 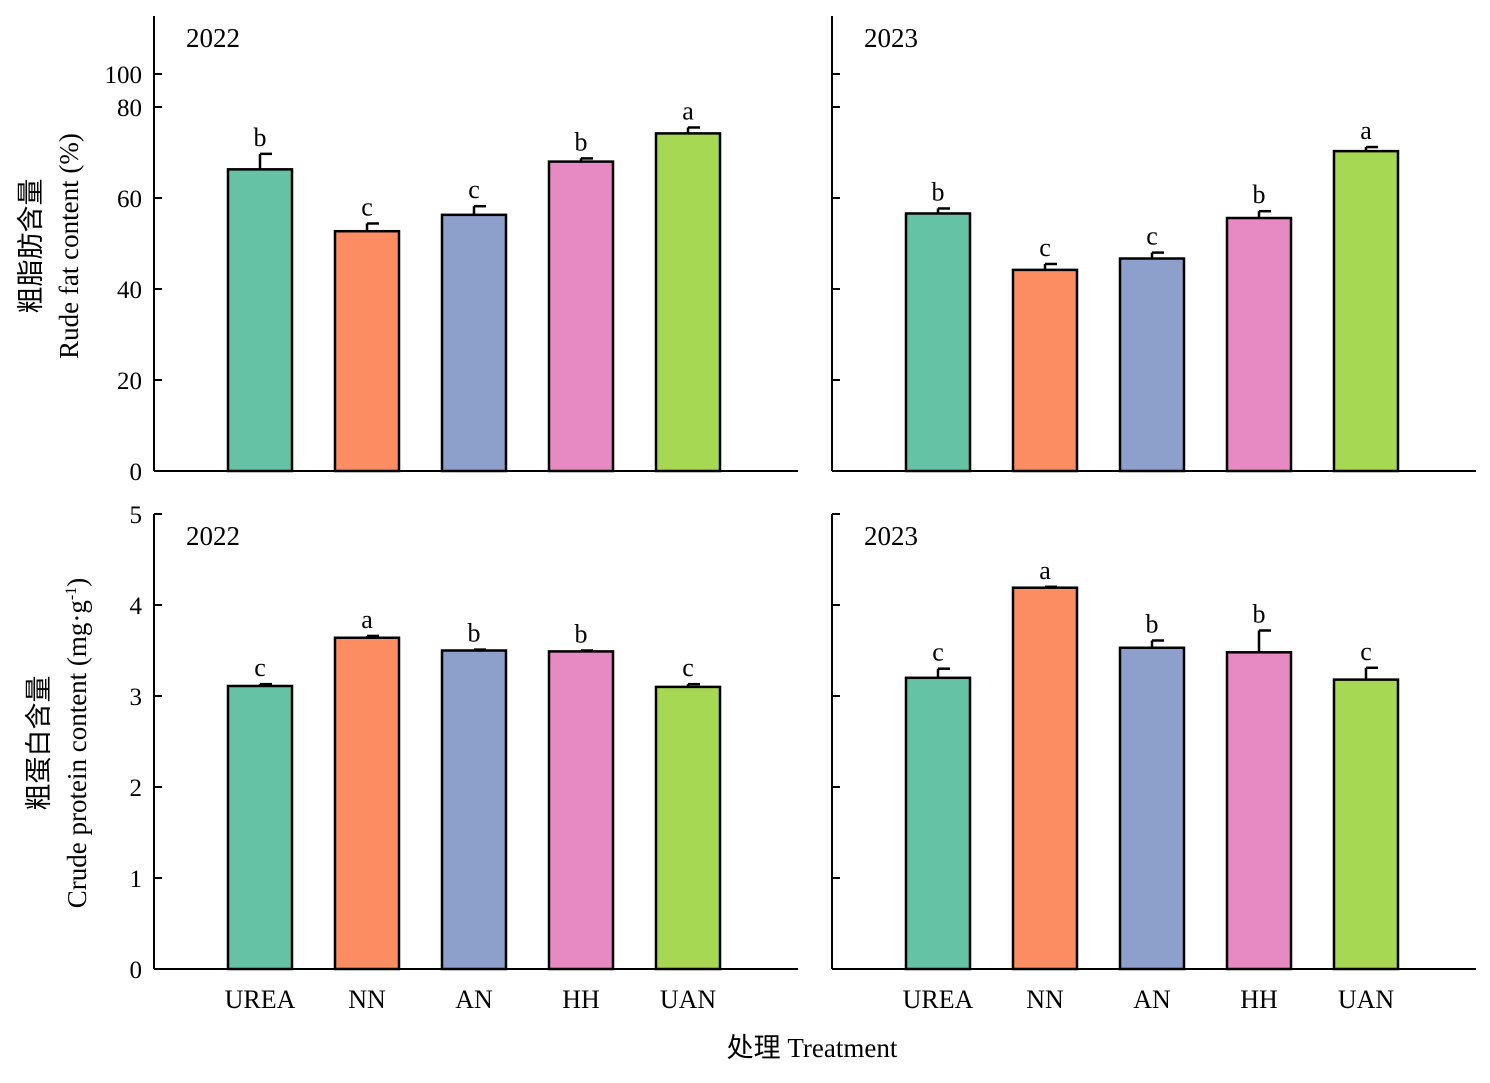 What do you see at coordinates (69, 246) in the screenshot?
I see `ylabel-fat-en: Rude fat content (%)` at bounding box center [69, 246].